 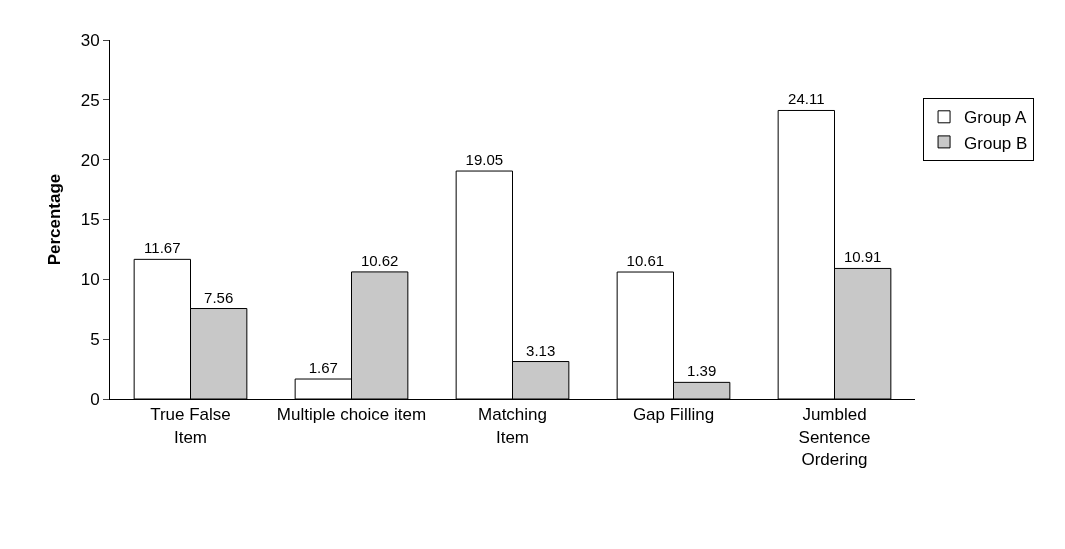 I want to click on x-tick-label: Jumbled Sentence Ordering, so click(x=834, y=437).